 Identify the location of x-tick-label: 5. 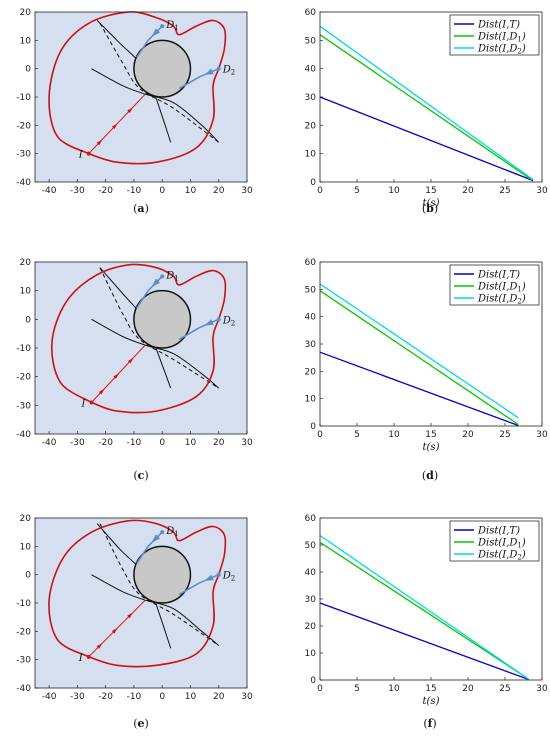
(357, 191).